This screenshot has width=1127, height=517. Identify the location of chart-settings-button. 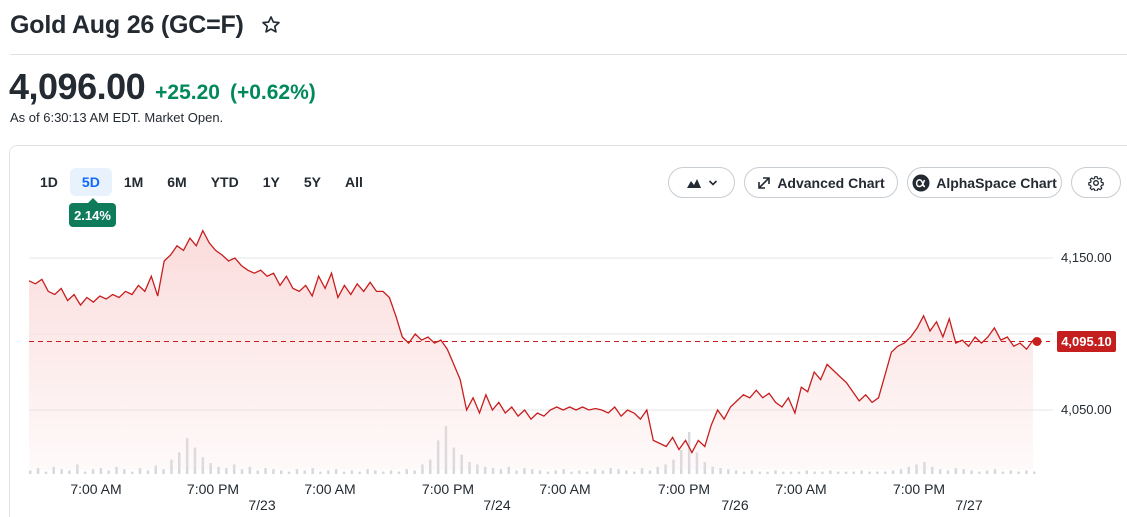
(1096, 182).